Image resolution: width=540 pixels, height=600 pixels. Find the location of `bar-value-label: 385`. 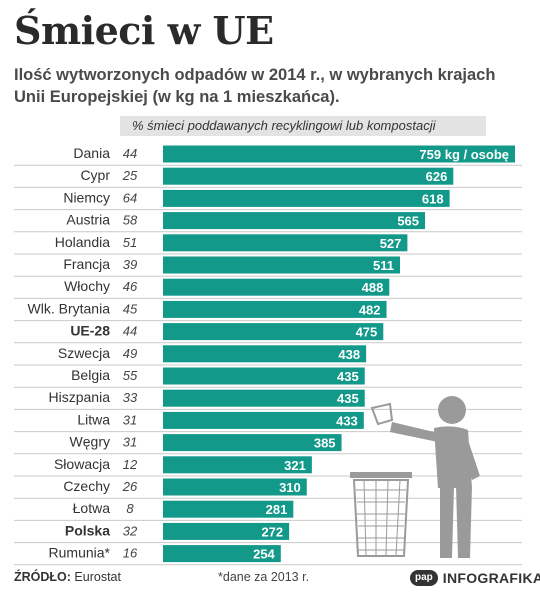

bar-value-label: 385 is located at coordinates (325, 443).